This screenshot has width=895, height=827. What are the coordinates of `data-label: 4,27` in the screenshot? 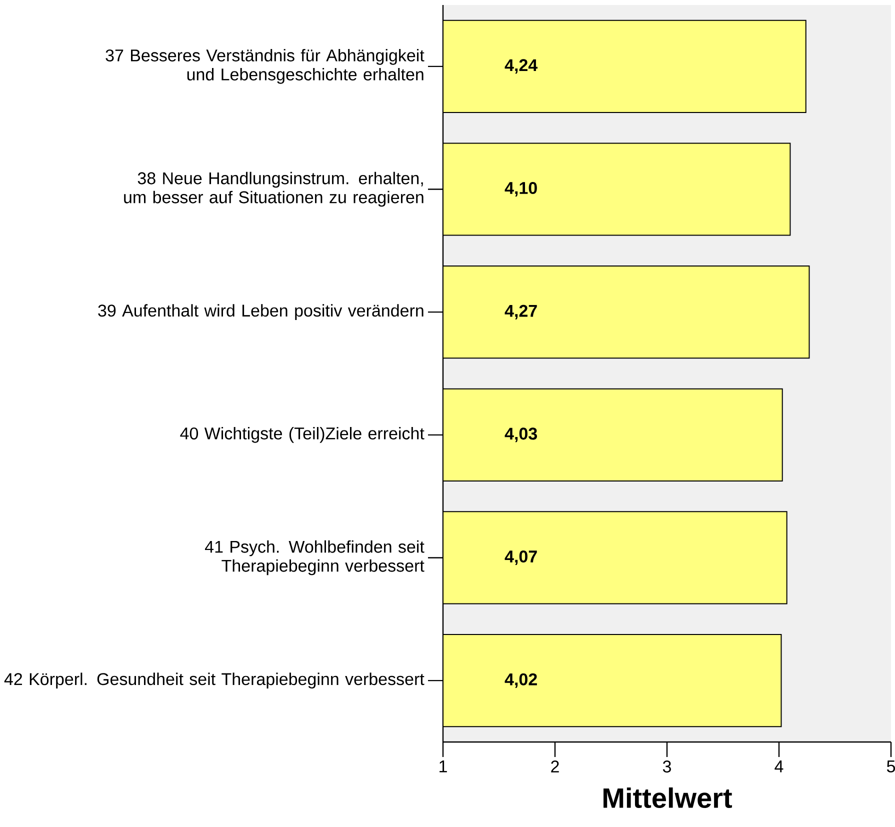 It's located at (520, 312).